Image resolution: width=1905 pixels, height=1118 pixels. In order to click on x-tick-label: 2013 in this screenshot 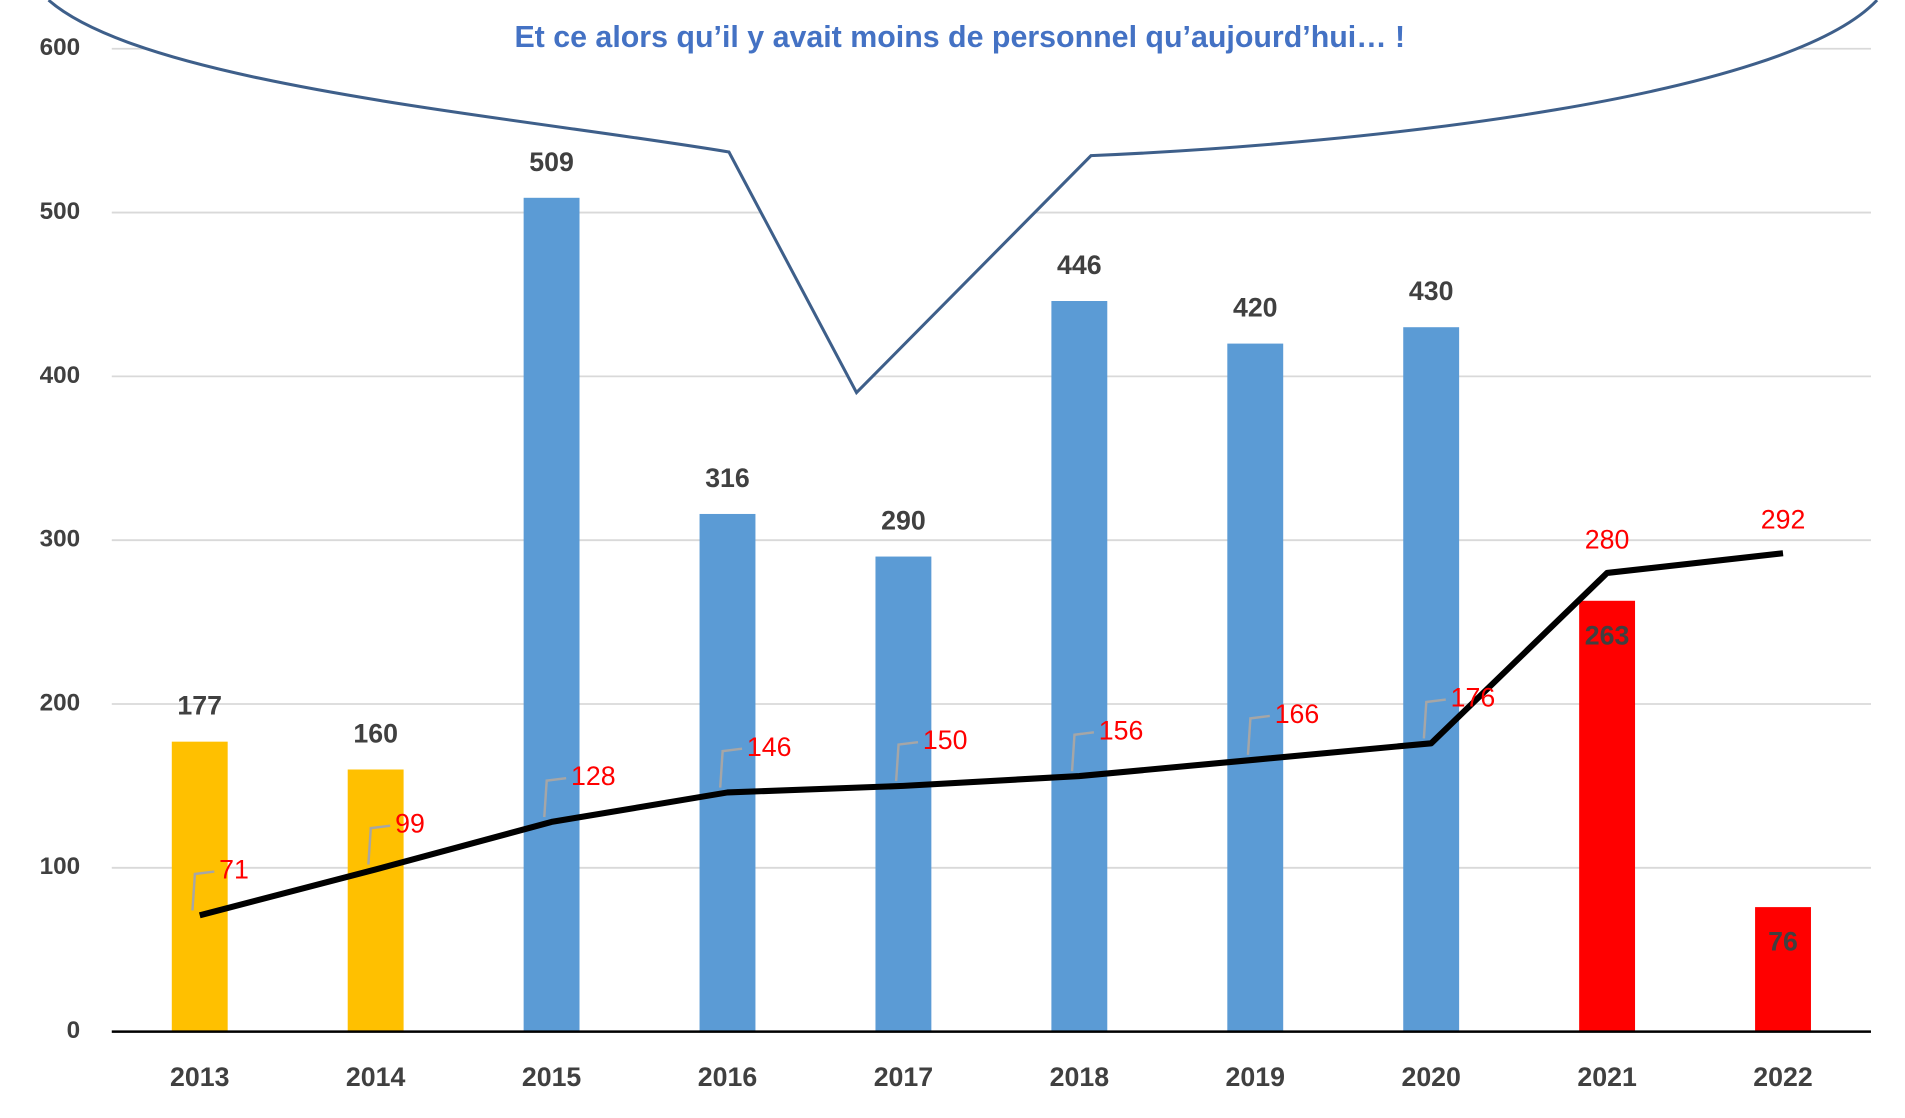, I will do `click(199, 1077)`.